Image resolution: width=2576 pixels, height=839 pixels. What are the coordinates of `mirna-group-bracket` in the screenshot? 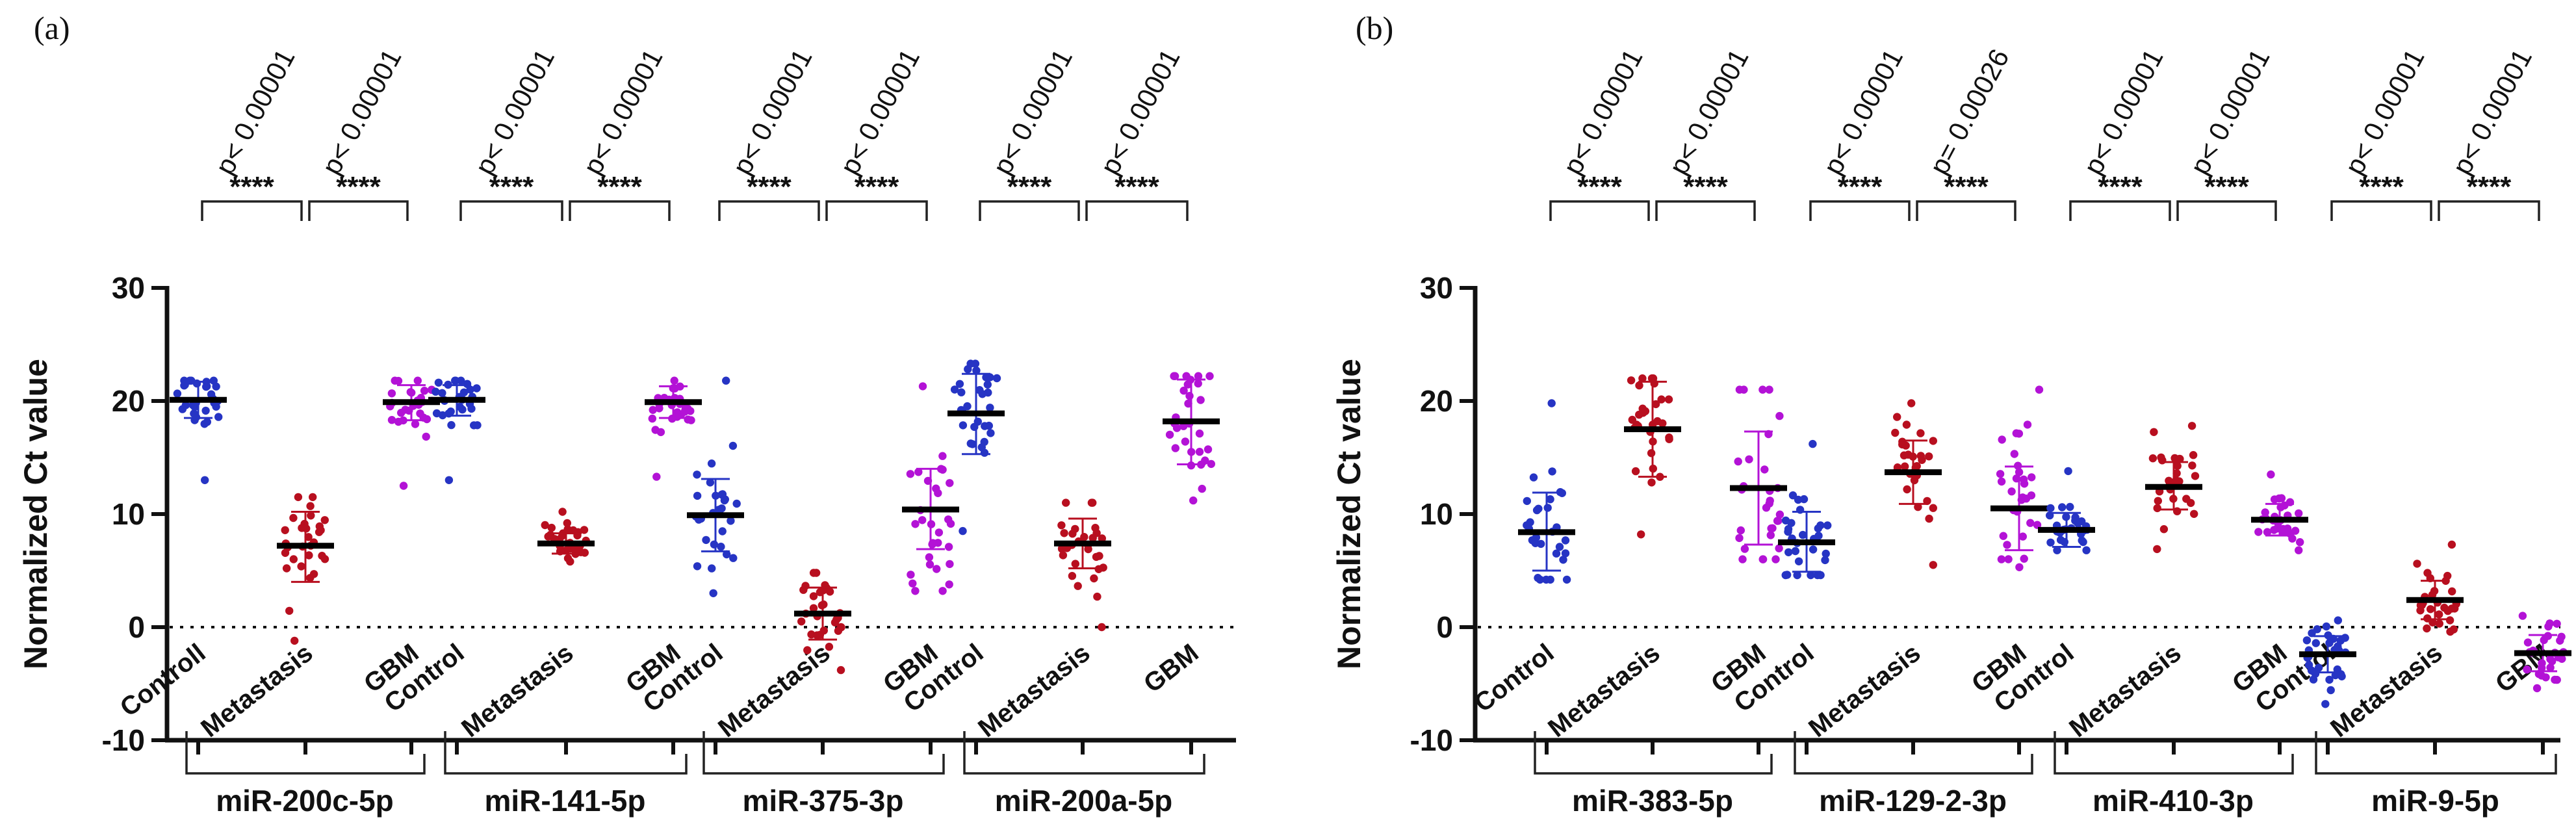 It's located at (2174, 753).